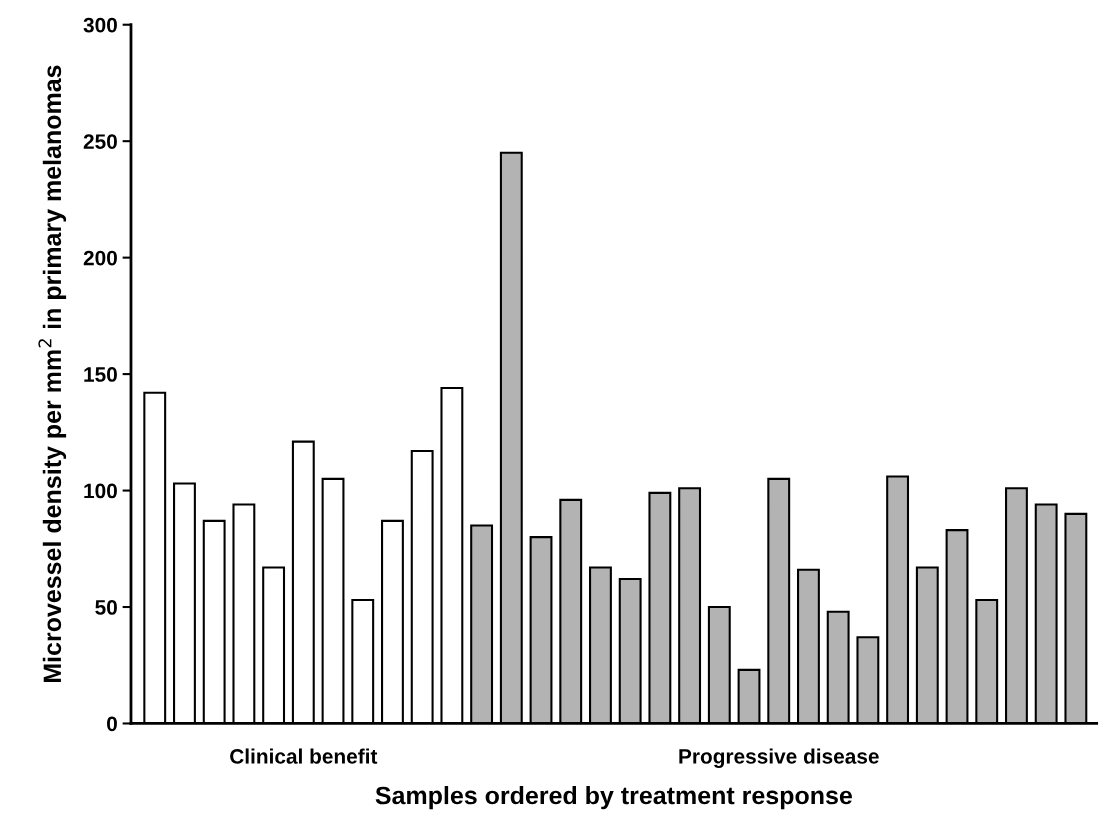  I want to click on y-tick-label: 50, so click(106, 607).